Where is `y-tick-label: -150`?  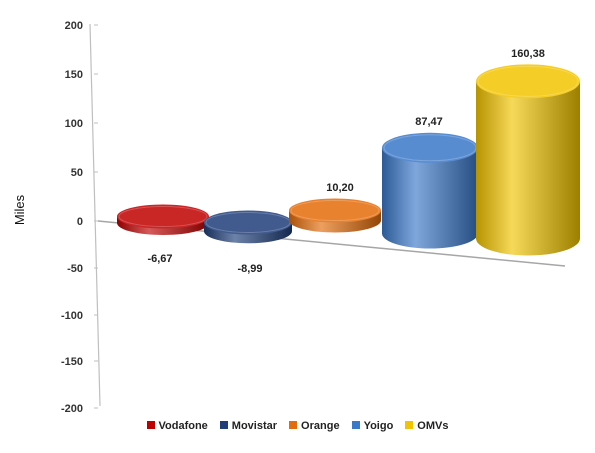
y-tick-label: -150 is located at coordinates (72, 362).